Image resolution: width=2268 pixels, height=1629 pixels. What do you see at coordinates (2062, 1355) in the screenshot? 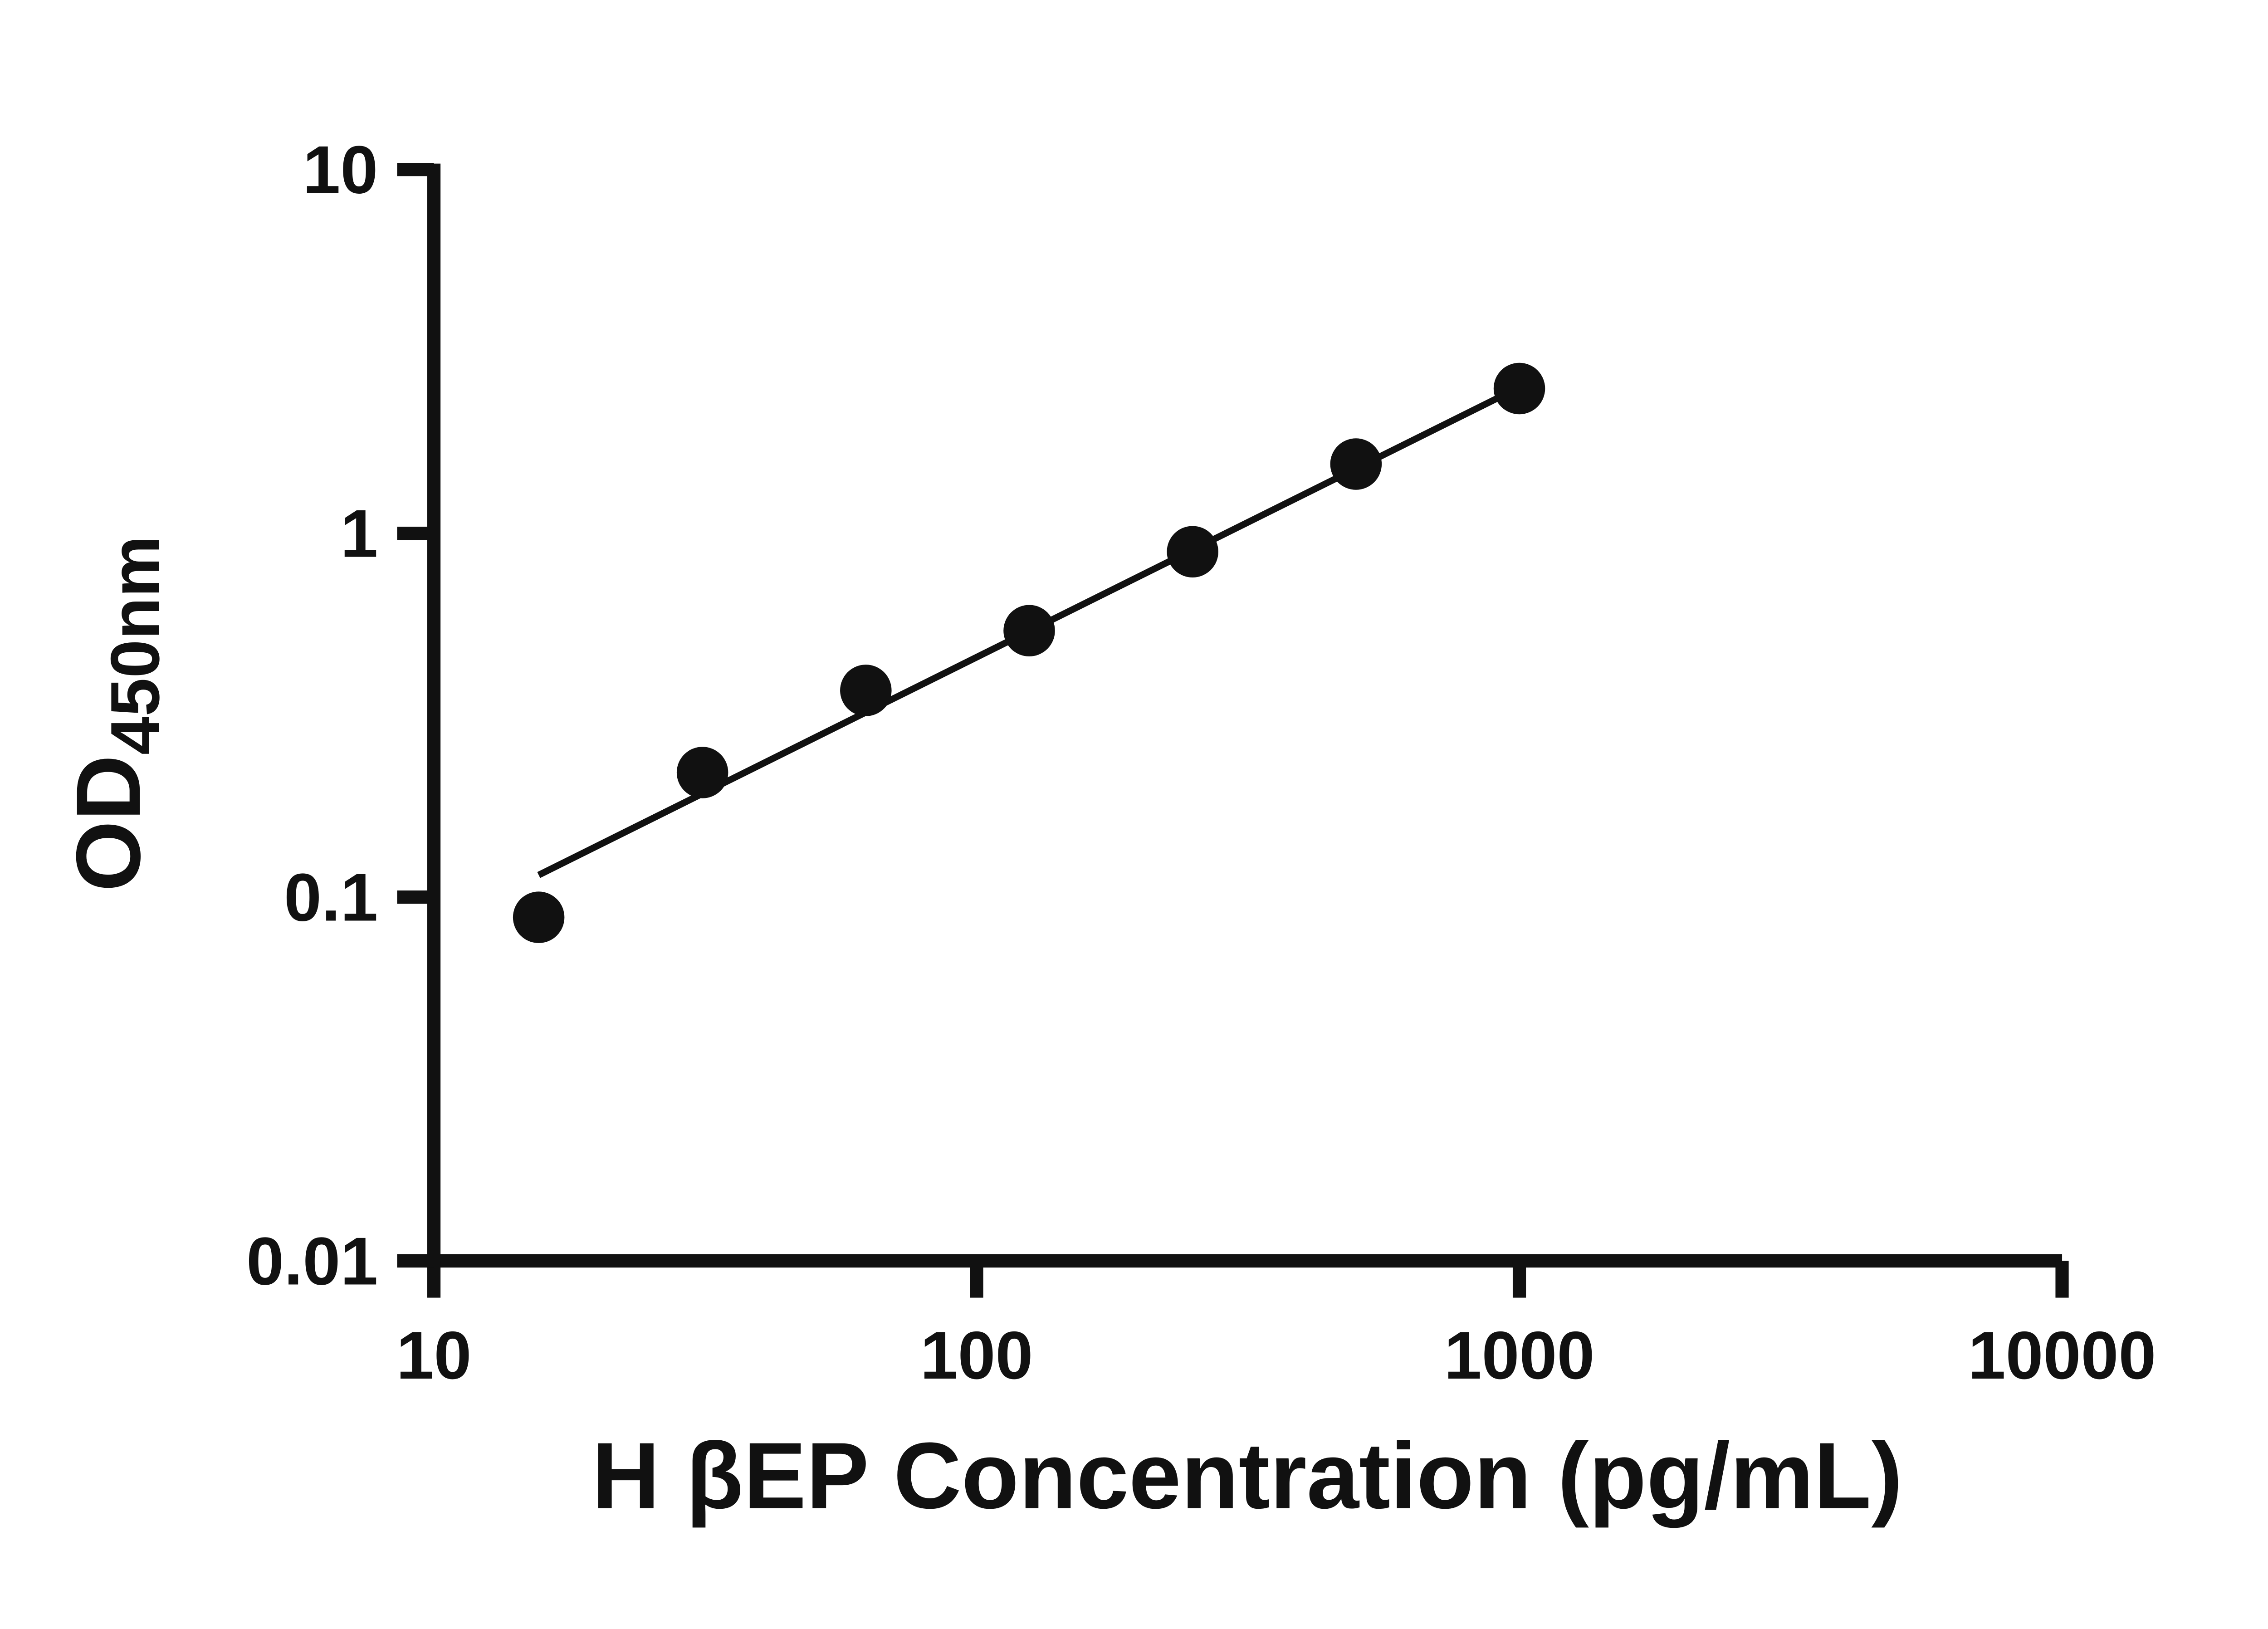
I see `x-tick-label: 10000` at bounding box center [2062, 1355].